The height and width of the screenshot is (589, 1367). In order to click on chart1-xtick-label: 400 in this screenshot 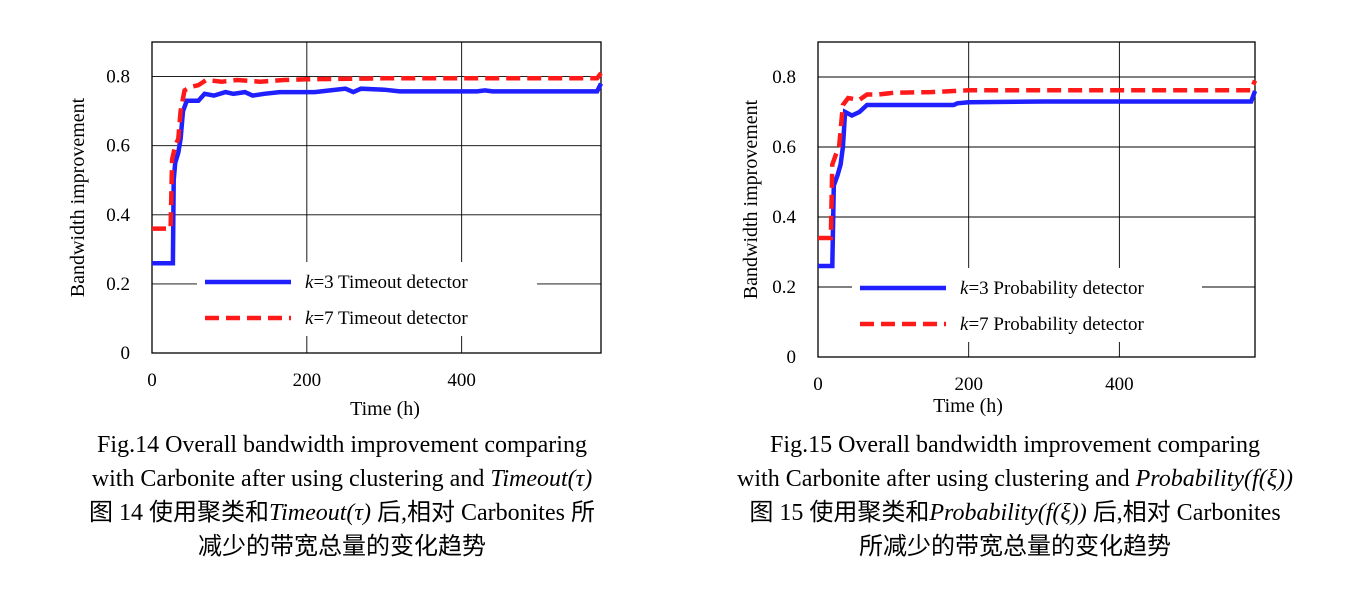, I will do `click(461, 380)`.